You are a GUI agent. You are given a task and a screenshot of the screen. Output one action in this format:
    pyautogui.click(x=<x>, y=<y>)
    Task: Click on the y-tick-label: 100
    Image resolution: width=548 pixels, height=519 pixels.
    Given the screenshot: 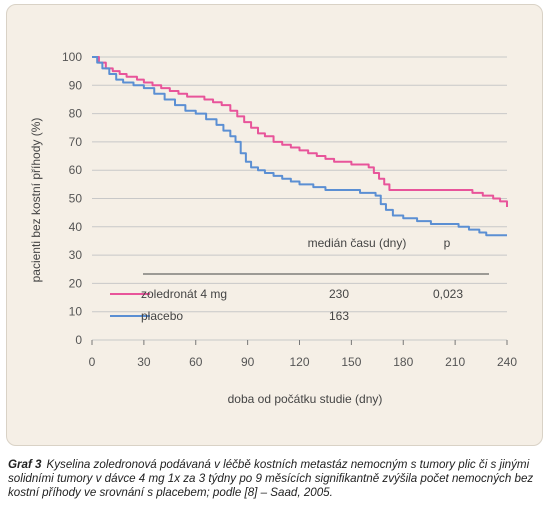 What is the action you would take?
    pyautogui.click(x=72, y=57)
    